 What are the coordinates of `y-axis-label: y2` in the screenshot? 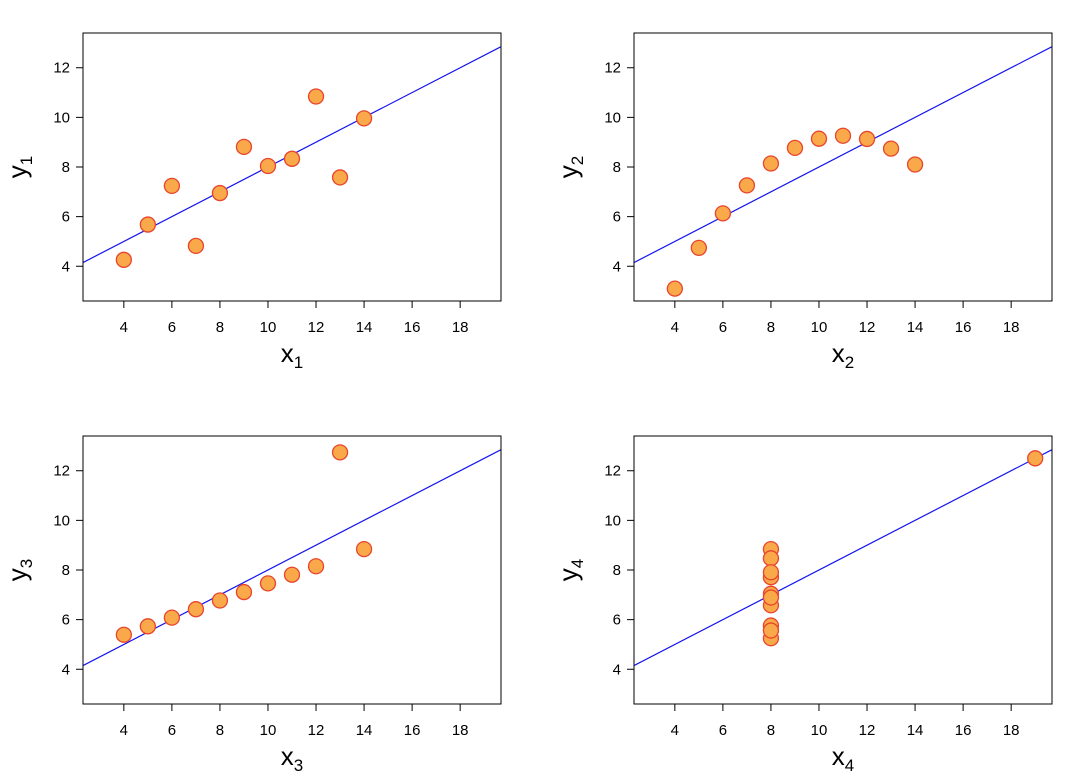 It's located at (570, 167).